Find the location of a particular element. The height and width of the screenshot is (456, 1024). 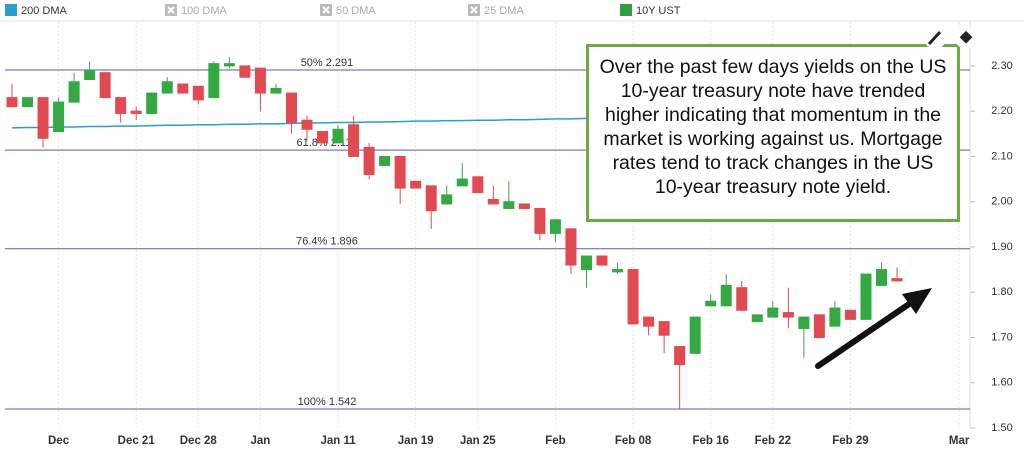

x-tick-label: Feb 16 is located at coordinates (710, 441).